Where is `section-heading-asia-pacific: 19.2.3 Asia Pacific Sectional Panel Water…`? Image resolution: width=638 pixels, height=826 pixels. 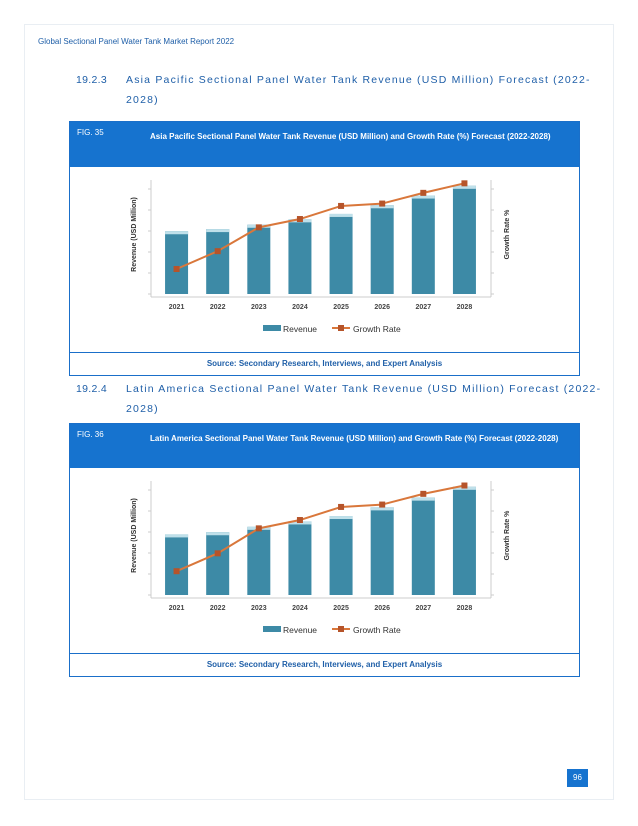 section-heading-asia-pacific: 19.2.3 Asia Pacific Sectional Panel Water… is located at coordinates (333, 90).